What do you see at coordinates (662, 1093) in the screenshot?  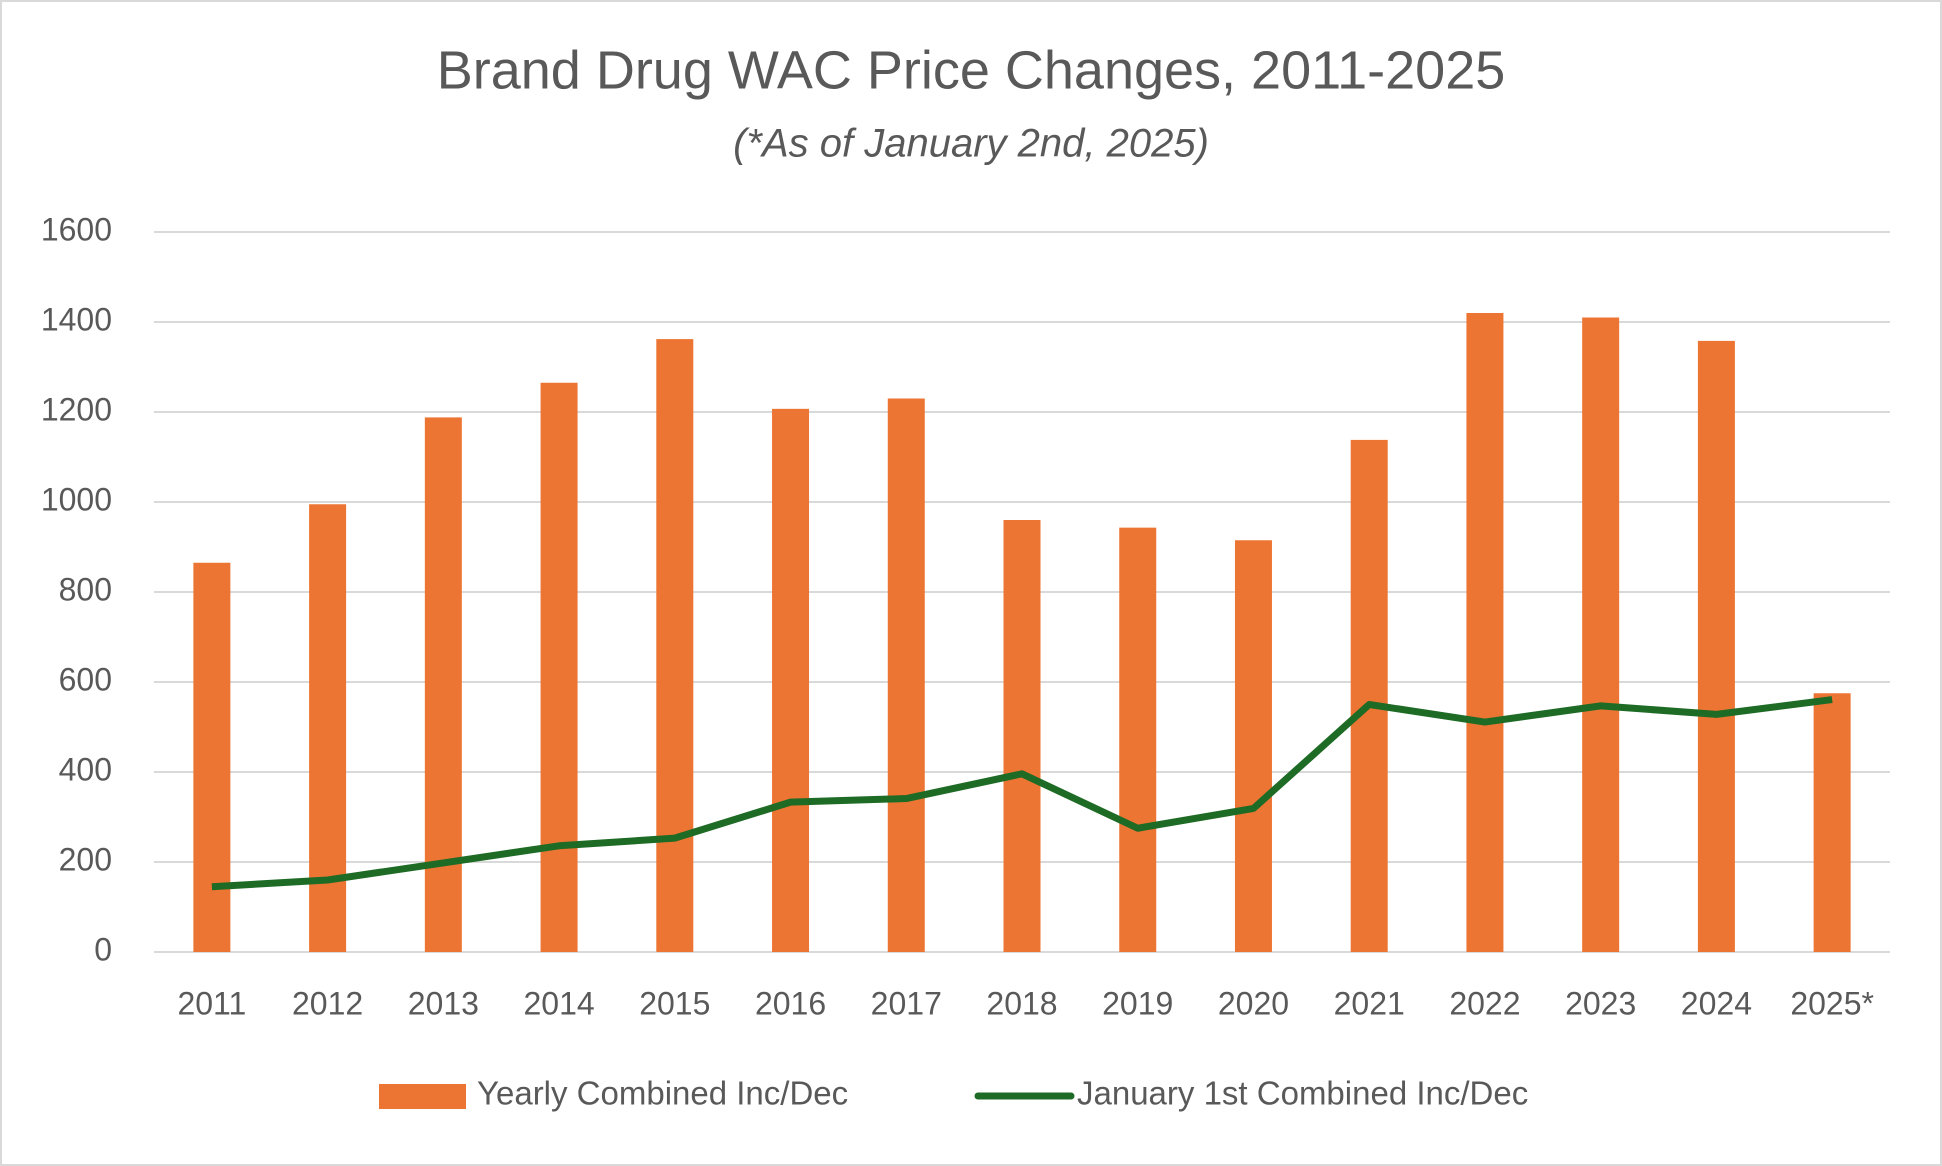 I see `legend-label: Yearly Combined Inc/Dec` at bounding box center [662, 1093].